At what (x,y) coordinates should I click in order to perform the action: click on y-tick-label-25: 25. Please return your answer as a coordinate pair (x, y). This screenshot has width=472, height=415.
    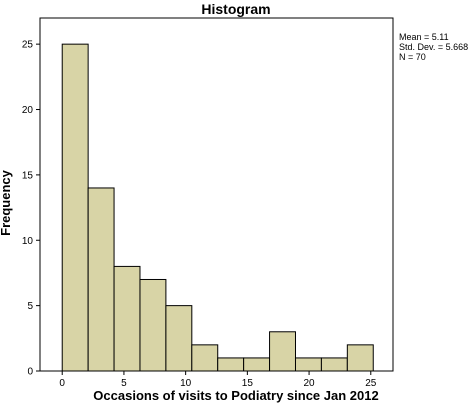
    Looking at the image, I should click on (28, 45).